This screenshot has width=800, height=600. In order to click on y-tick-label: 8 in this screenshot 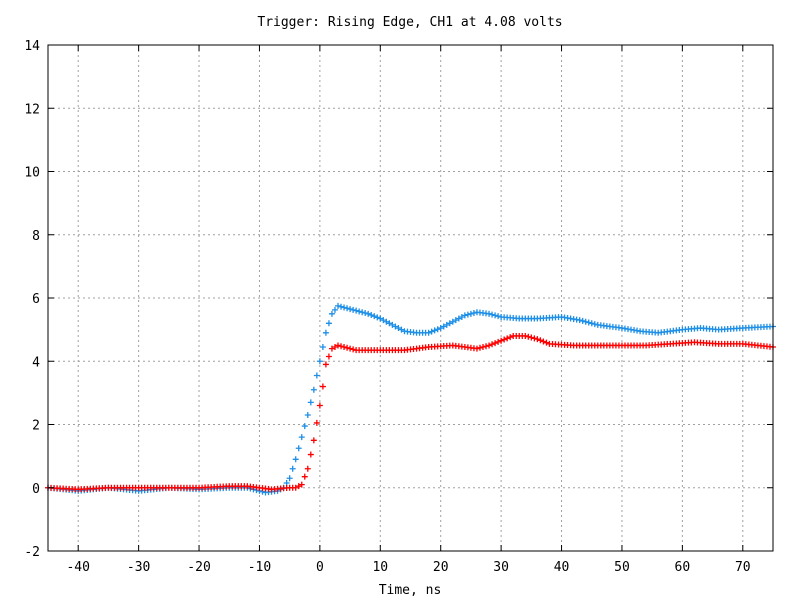, I will do `click(36, 236)`.